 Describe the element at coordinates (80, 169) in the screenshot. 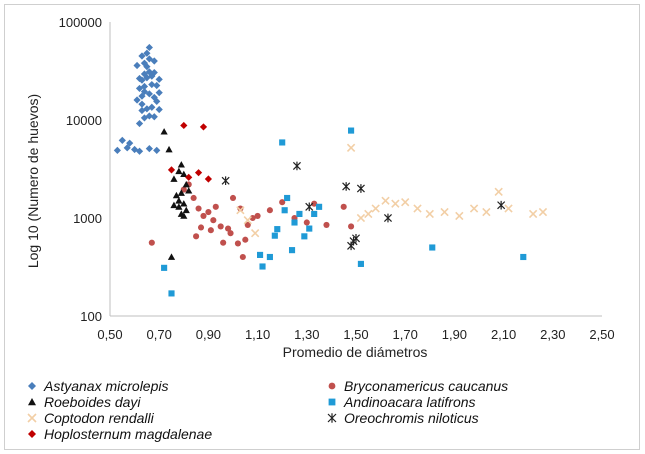

I see `y-tick-labels: 100 1000 10000 100000` at that location.